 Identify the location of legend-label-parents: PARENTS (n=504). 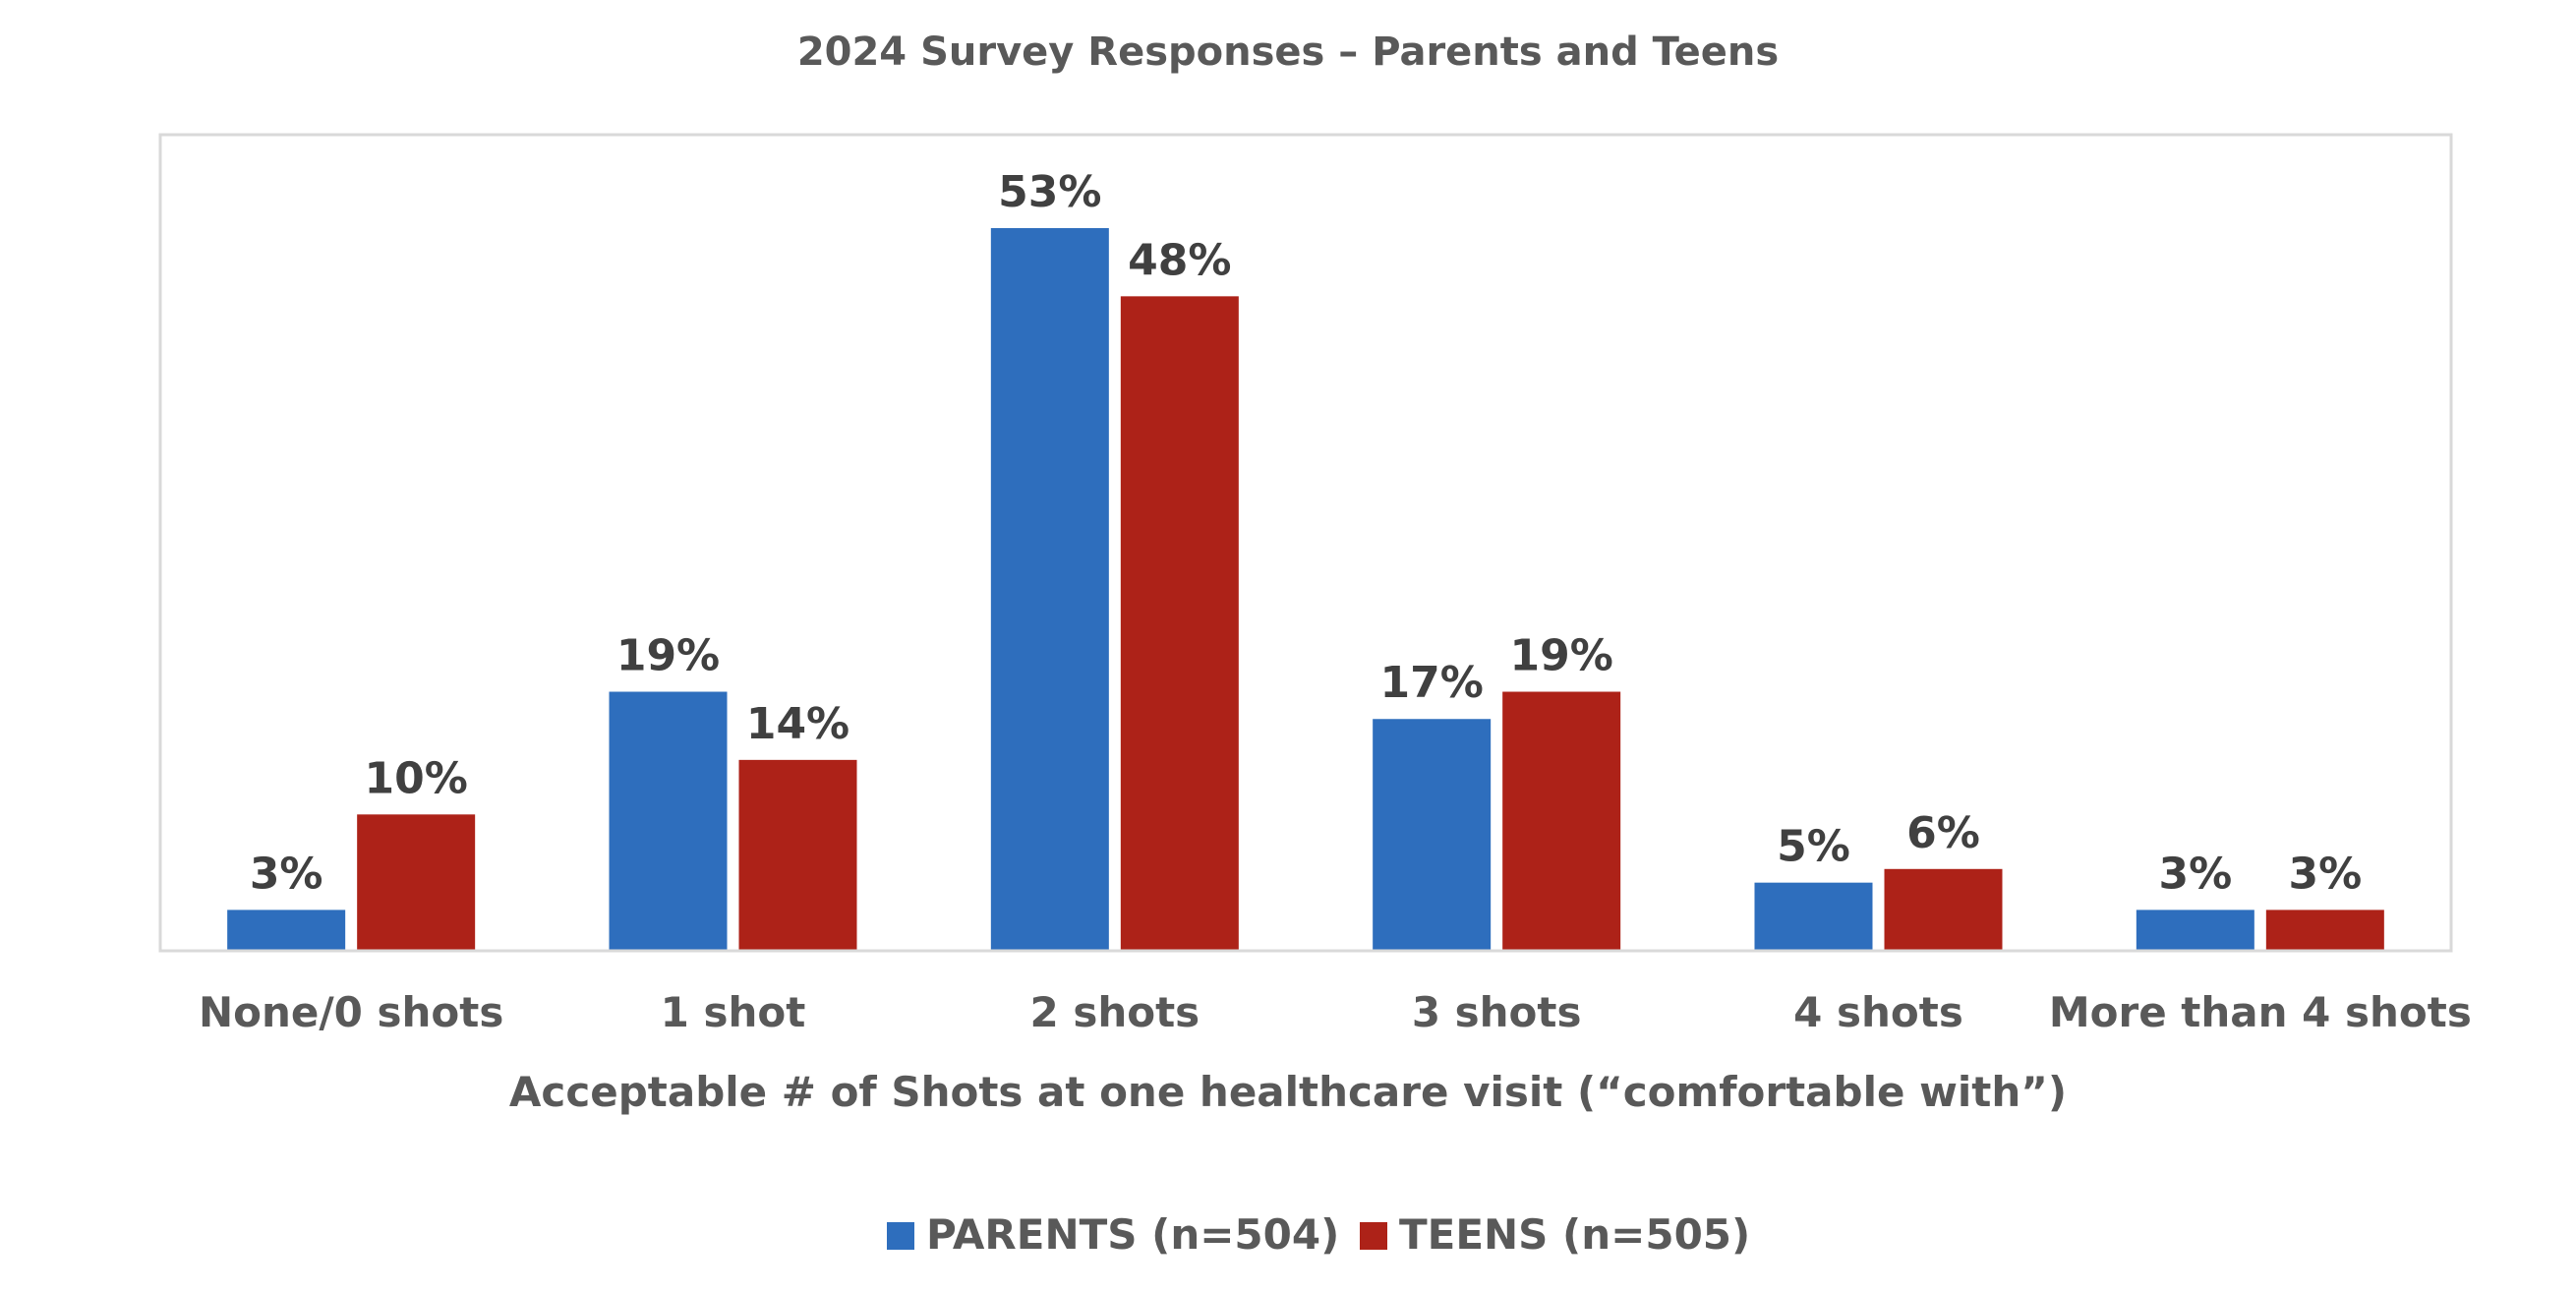
(1132, 1234).